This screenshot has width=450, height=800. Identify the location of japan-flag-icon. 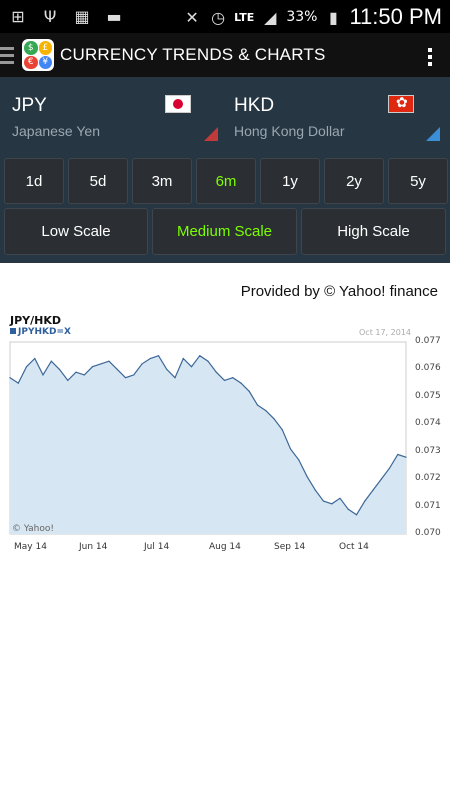
(178, 104).